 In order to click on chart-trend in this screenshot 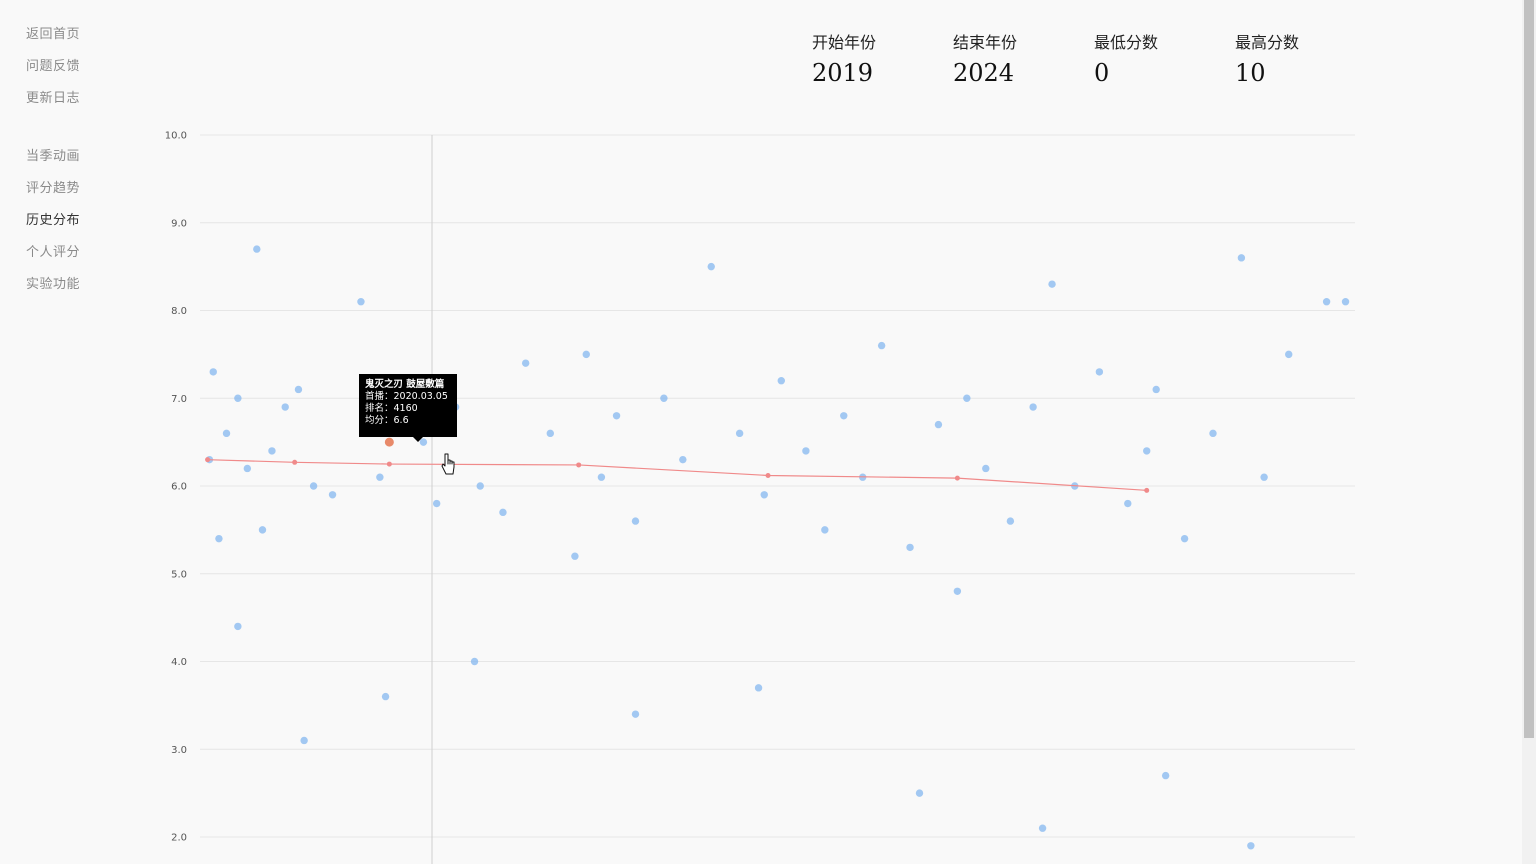, I will do `click(677, 475)`.